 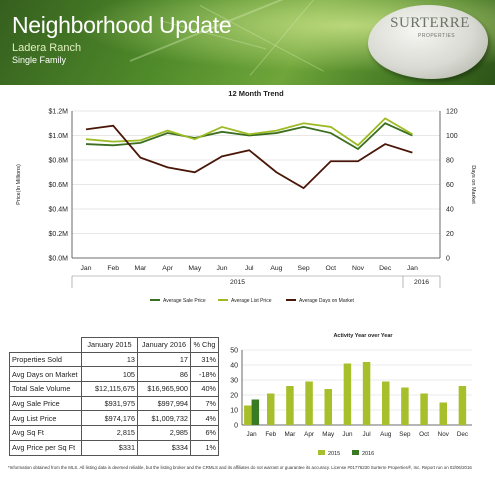 What do you see at coordinates (234, 411) in the screenshot?
I see `y-tick-label: 10` at bounding box center [234, 411].